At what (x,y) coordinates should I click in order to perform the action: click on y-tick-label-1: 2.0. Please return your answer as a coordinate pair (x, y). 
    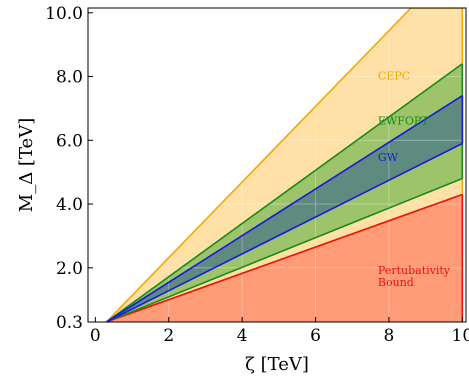
    Looking at the image, I should click on (69, 269).